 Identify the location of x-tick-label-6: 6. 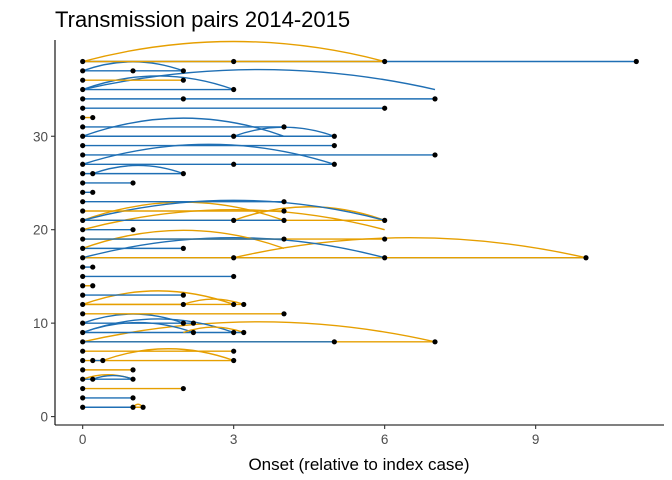
(385, 439).